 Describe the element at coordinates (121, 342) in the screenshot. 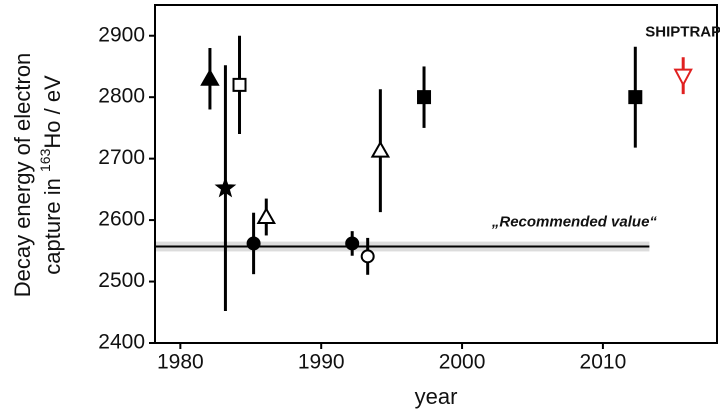

I see `y-tick-label: 2400` at that location.